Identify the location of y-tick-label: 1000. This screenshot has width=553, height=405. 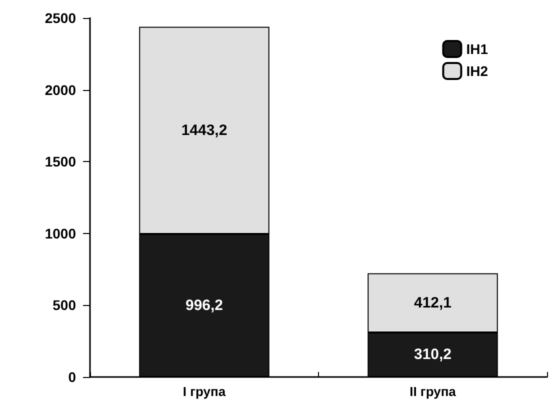
(60, 233).